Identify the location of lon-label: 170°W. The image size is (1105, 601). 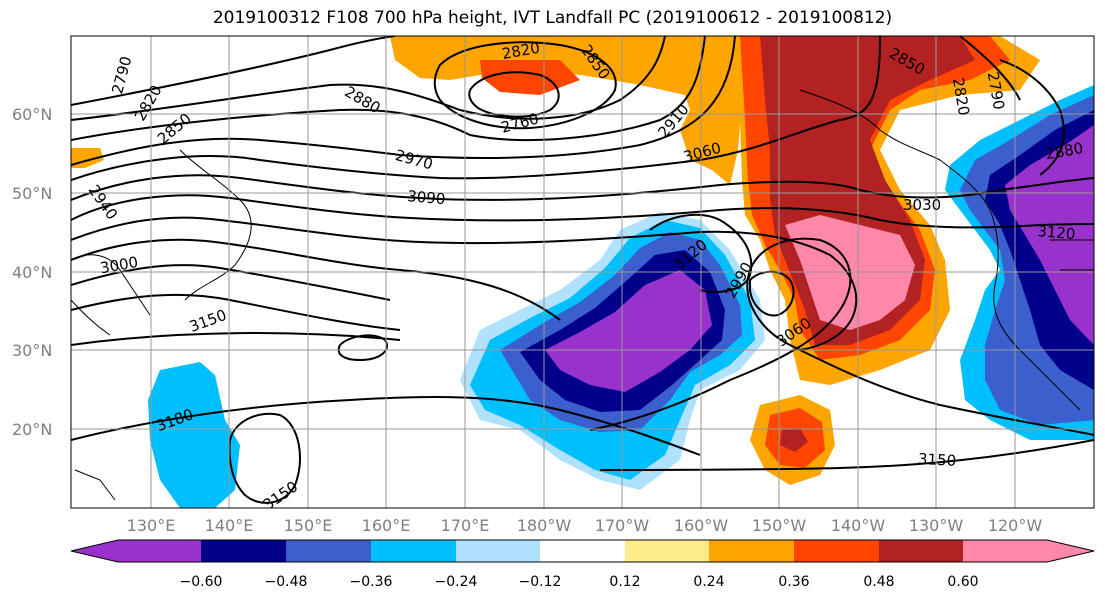
(622, 525).